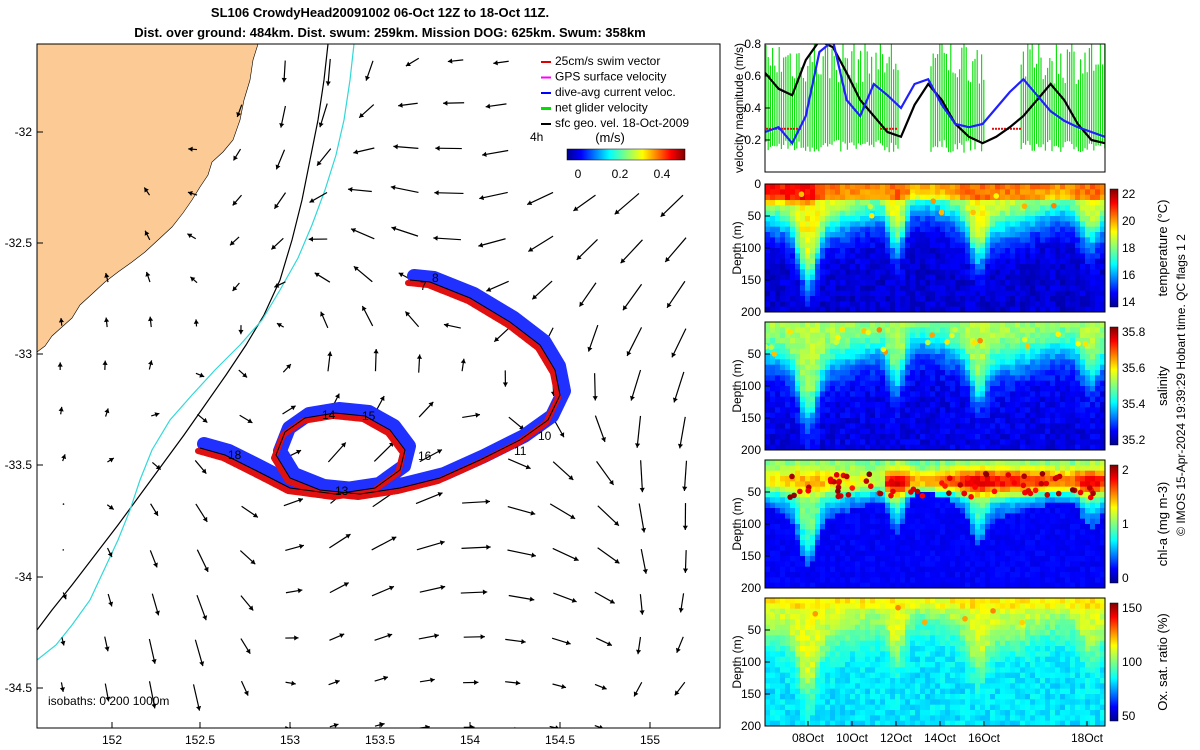 This screenshot has width=1200, height=750. I want to click on section-dot, so click(1054, 205).